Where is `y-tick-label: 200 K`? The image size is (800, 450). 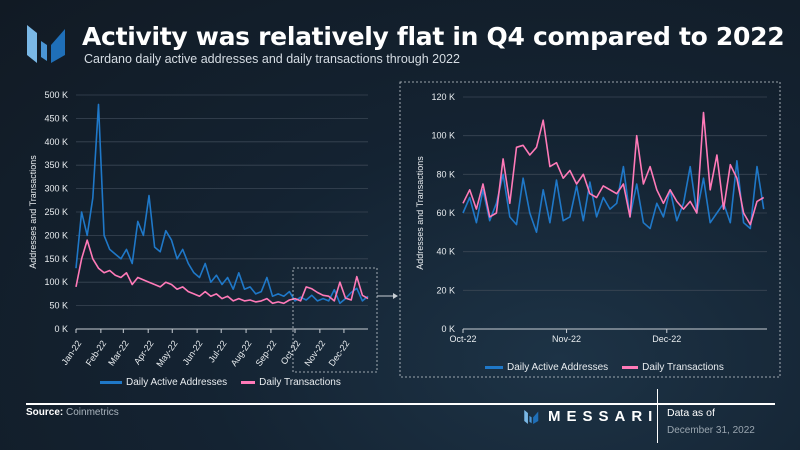
y-tick-label: 200 K is located at coordinates (56, 235).